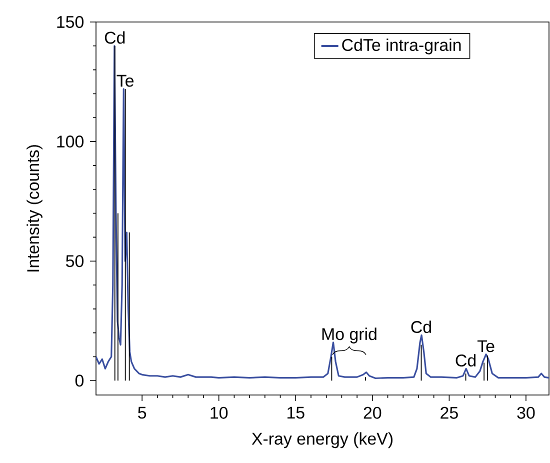 The height and width of the screenshot is (463, 550). I want to click on x-tick-label: 30, so click(526, 412).